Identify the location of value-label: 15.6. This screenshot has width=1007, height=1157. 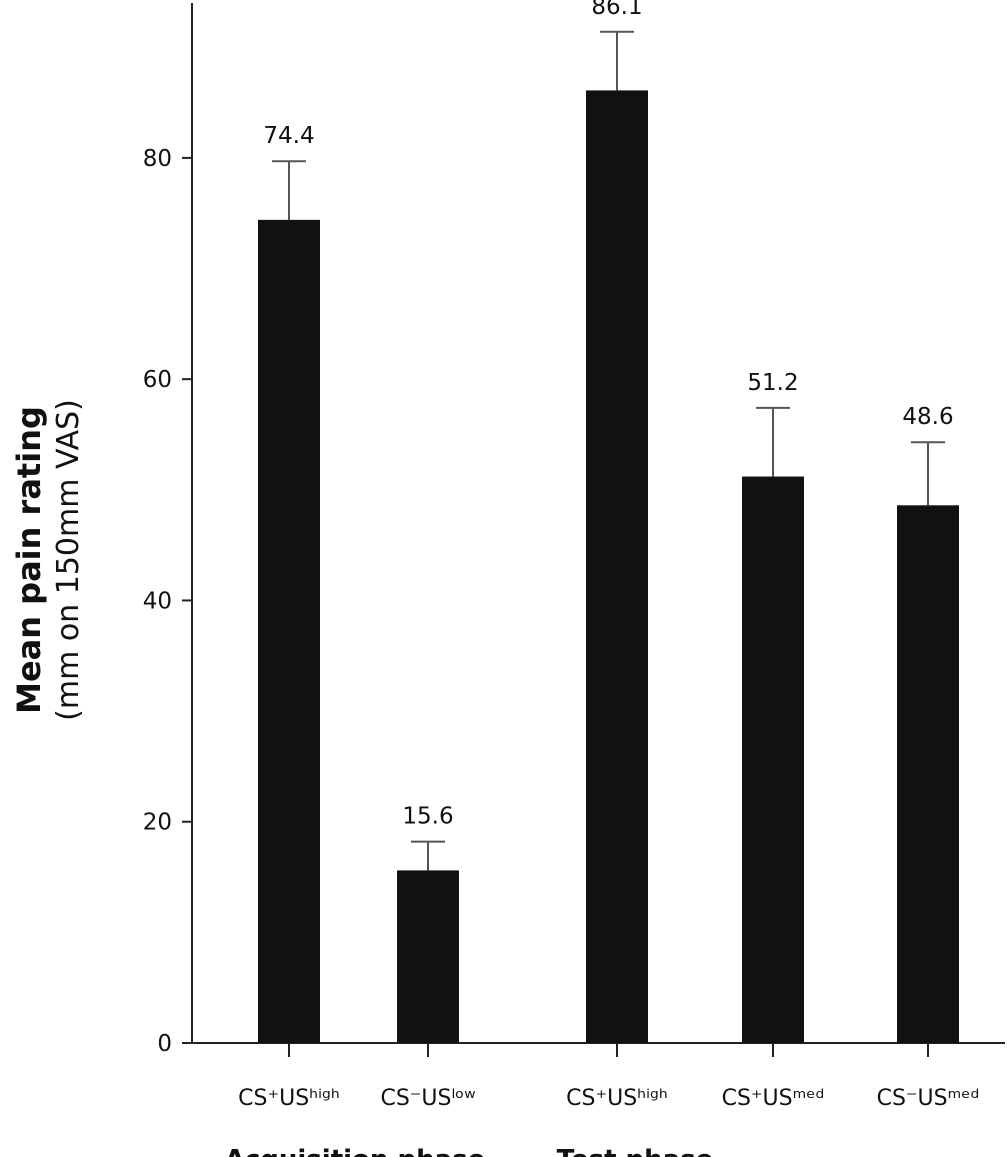
(427, 817).